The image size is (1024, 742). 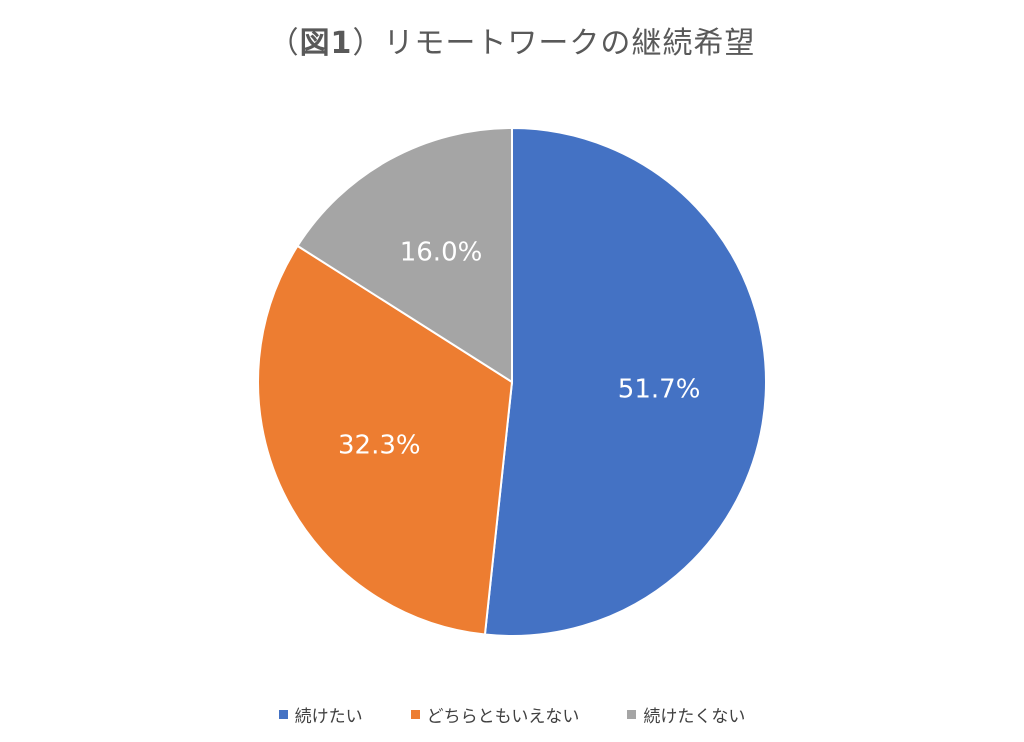 I want to click on legend-item-neutral: どちらともいえない, so click(x=495, y=714).